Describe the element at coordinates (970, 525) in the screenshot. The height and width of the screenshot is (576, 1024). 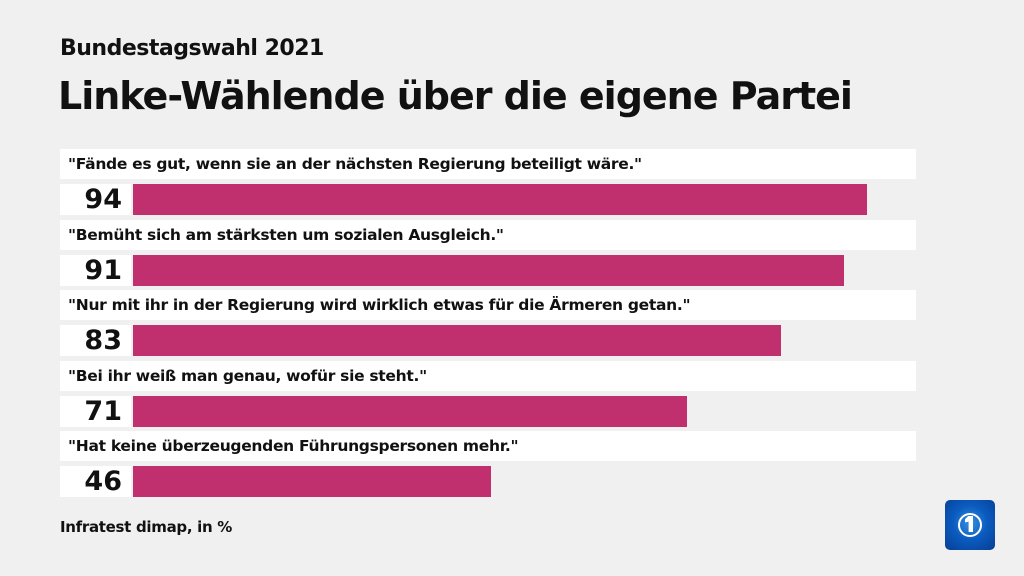
I see `tagesschau-logo-icon` at that location.